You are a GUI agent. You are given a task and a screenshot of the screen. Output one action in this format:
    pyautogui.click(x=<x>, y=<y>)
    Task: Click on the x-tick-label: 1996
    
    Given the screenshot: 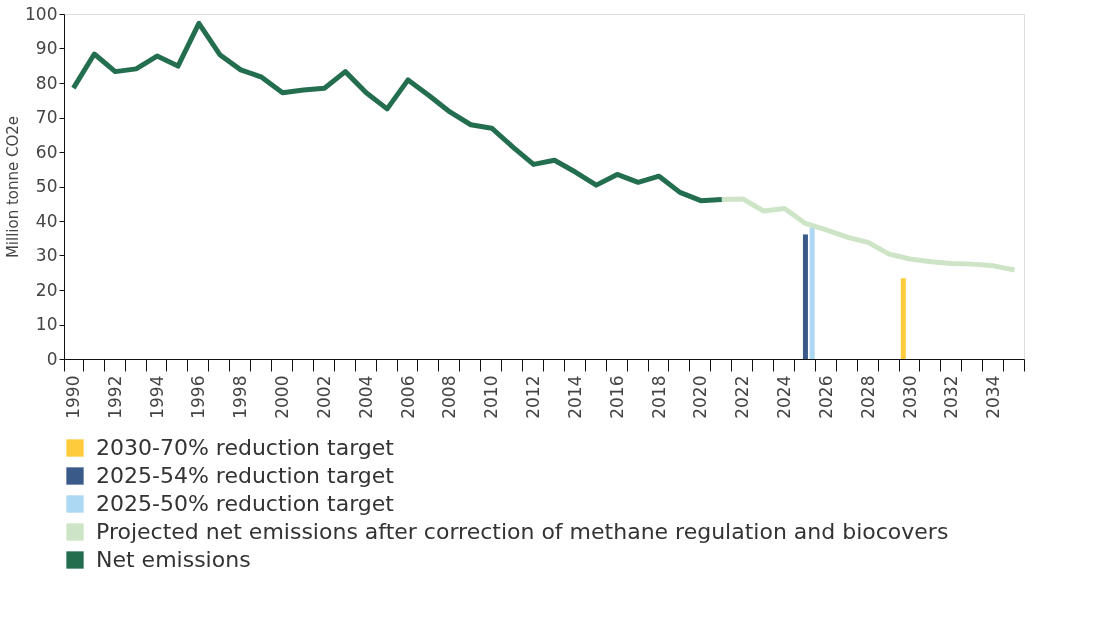 What is the action you would take?
    pyautogui.click(x=198, y=397)
    